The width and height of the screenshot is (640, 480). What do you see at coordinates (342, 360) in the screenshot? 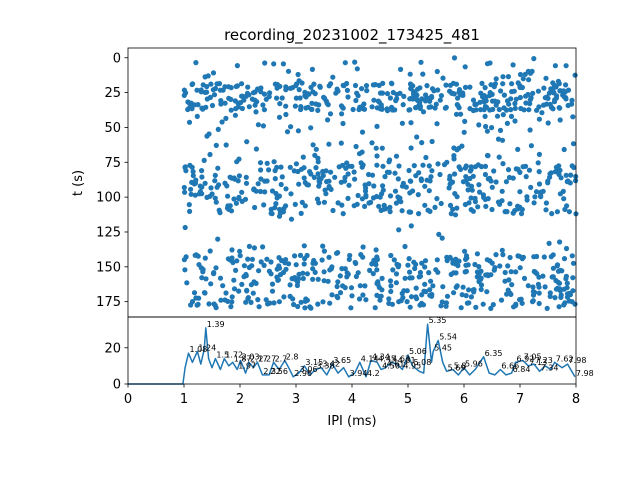
I see `peak-label: 3.65` at bounding box center [342, 360].